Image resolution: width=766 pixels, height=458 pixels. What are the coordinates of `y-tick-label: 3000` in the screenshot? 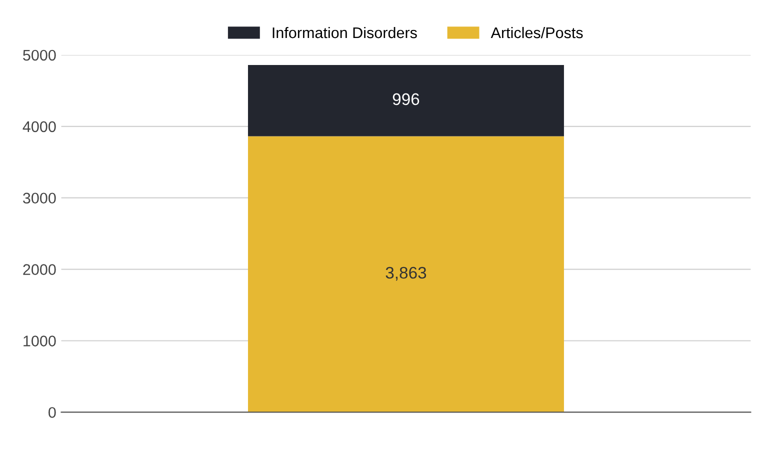 It's located at (39, 198).